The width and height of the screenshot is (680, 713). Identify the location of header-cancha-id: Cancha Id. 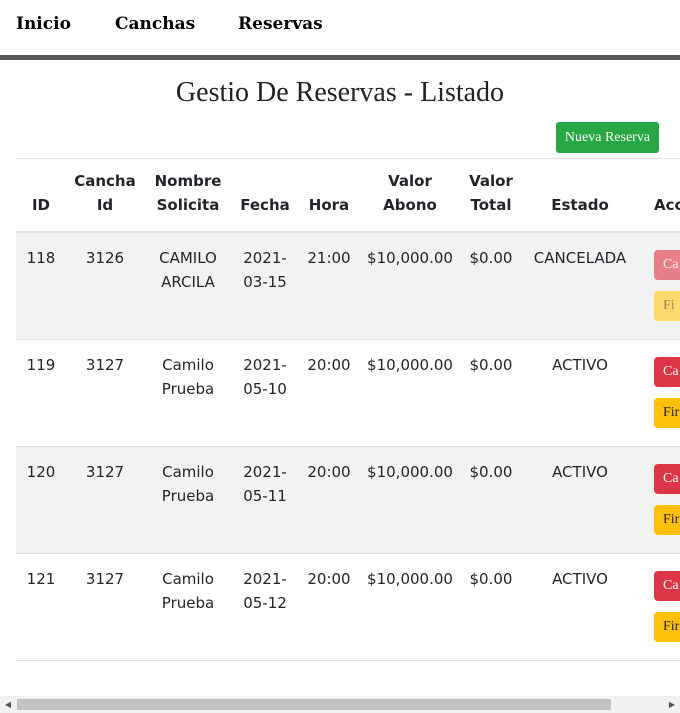
(105, 193).